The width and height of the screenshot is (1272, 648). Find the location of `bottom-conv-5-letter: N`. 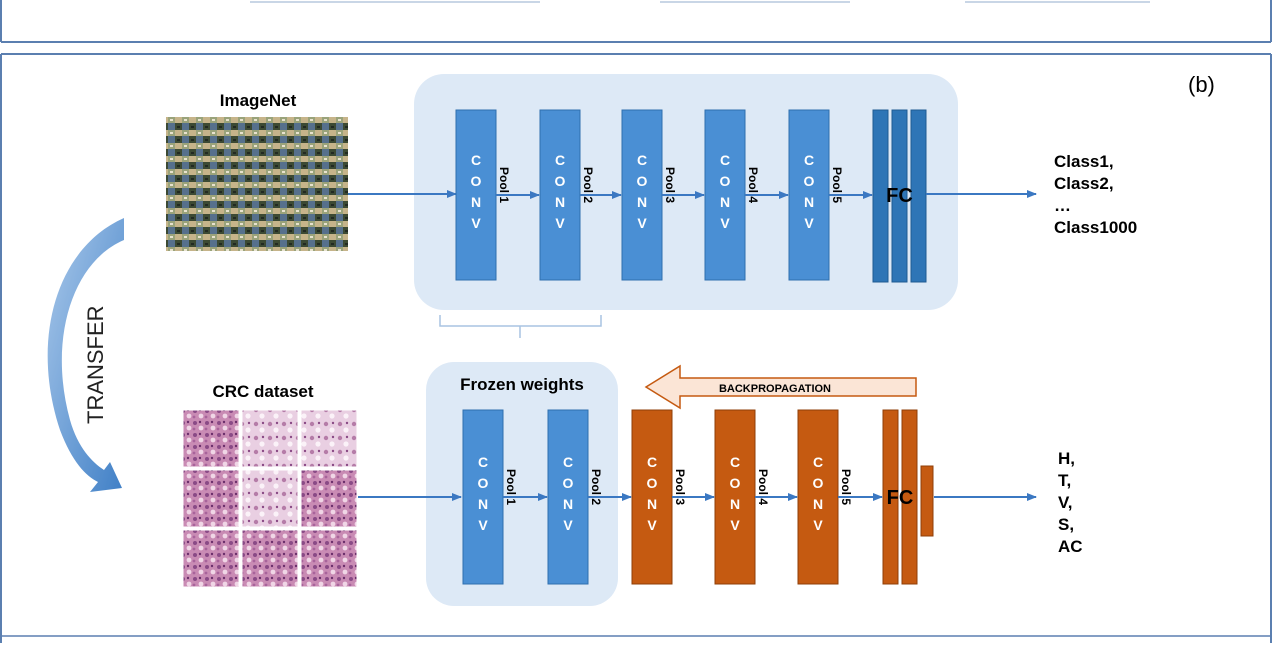

bottom-conv-5-letter: N is located at coordinates (818, 504).